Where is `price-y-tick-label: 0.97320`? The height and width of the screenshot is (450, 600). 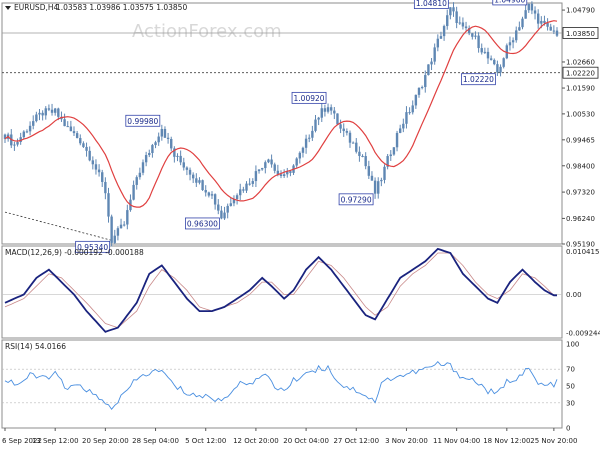
price-y-tick-label: 0.97320 is located at coordinates (580, 193).